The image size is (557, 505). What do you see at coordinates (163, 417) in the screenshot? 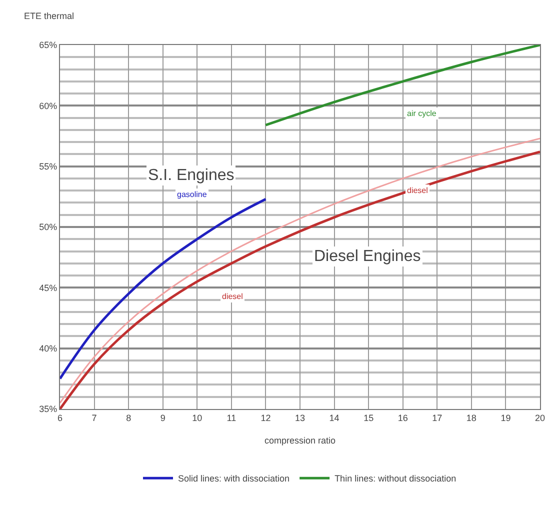
I see `x-tick-label: 9` at bounding box center [163, 417].